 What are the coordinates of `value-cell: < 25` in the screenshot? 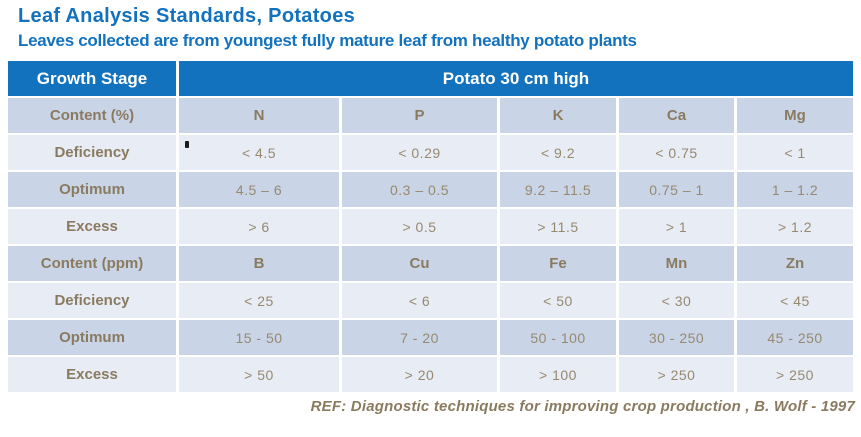 It's located at (259, 300).